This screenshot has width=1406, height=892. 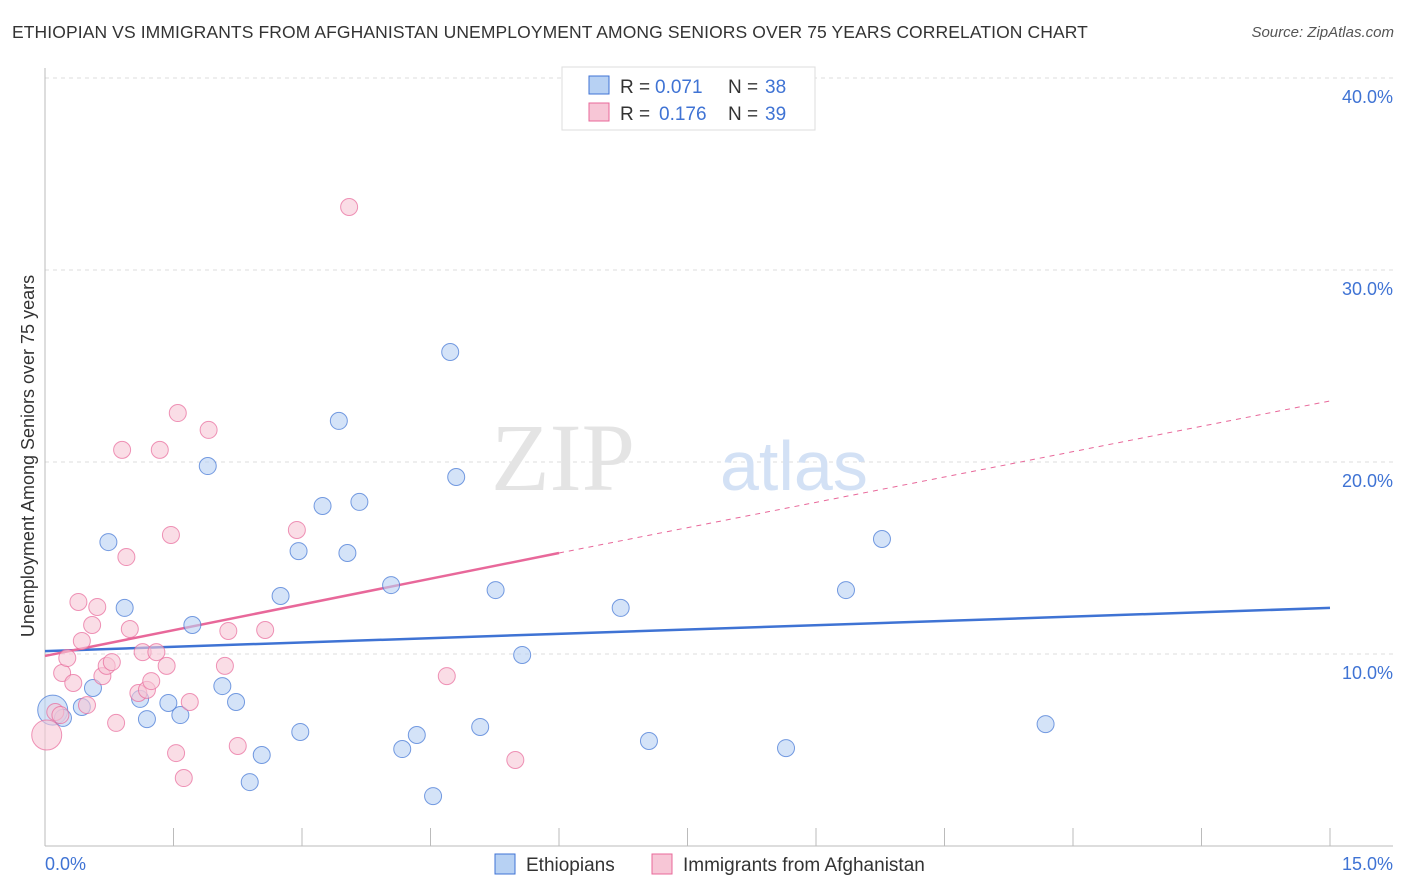 I want to click on watermark-atlas: atlas, so click(x=794, y=466).